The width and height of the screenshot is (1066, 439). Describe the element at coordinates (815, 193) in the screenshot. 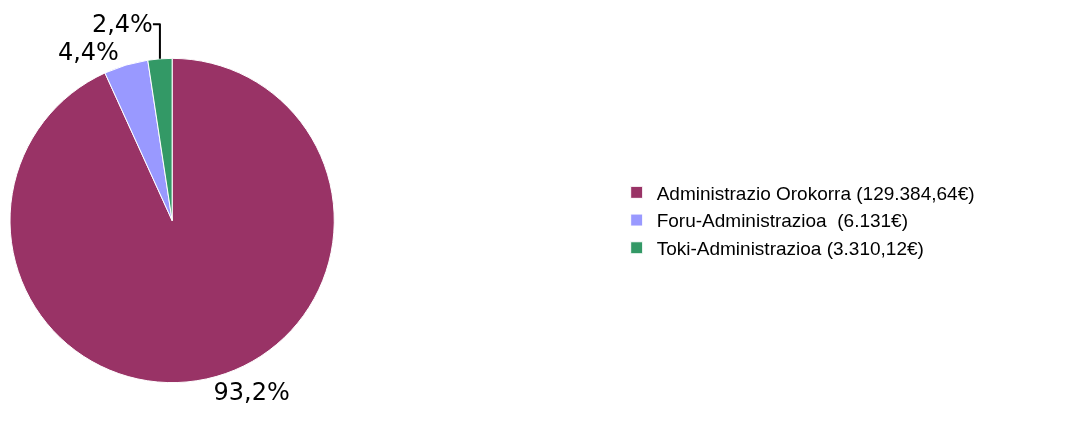

I see `legend-label: Administrazio Orokorra (129.384,64€)` at that location.